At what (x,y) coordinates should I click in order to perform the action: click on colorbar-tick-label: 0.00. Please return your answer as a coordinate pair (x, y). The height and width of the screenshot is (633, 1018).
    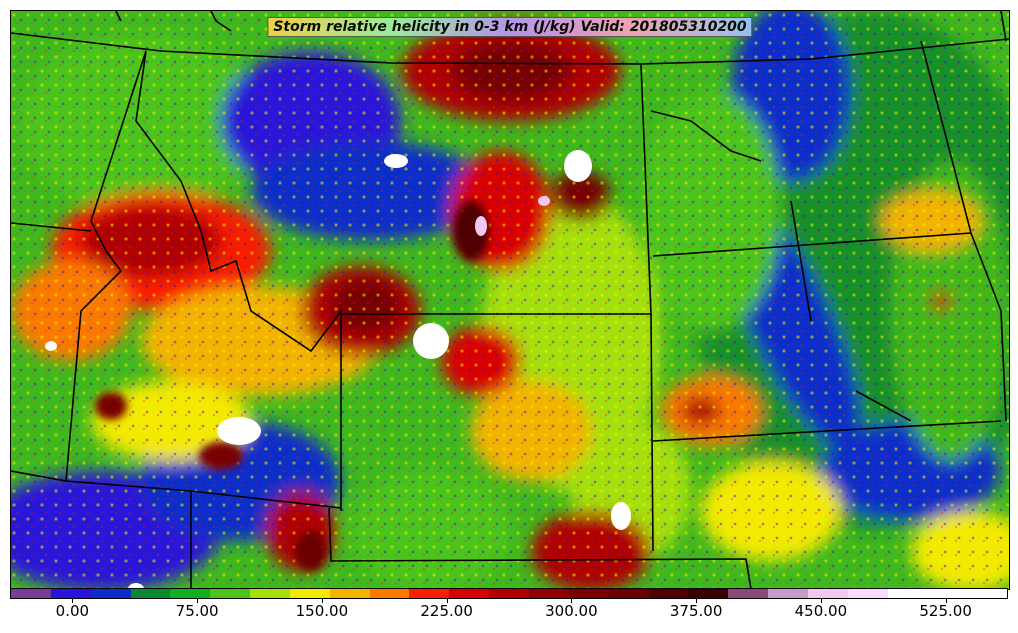
    Looking at the image, I should click on (72, 611).